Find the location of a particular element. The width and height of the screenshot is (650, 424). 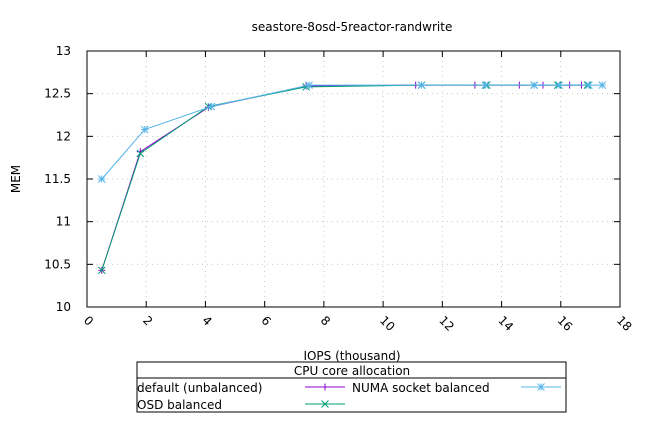

x-tick-label: 4 is located at coordinates (206, 320).